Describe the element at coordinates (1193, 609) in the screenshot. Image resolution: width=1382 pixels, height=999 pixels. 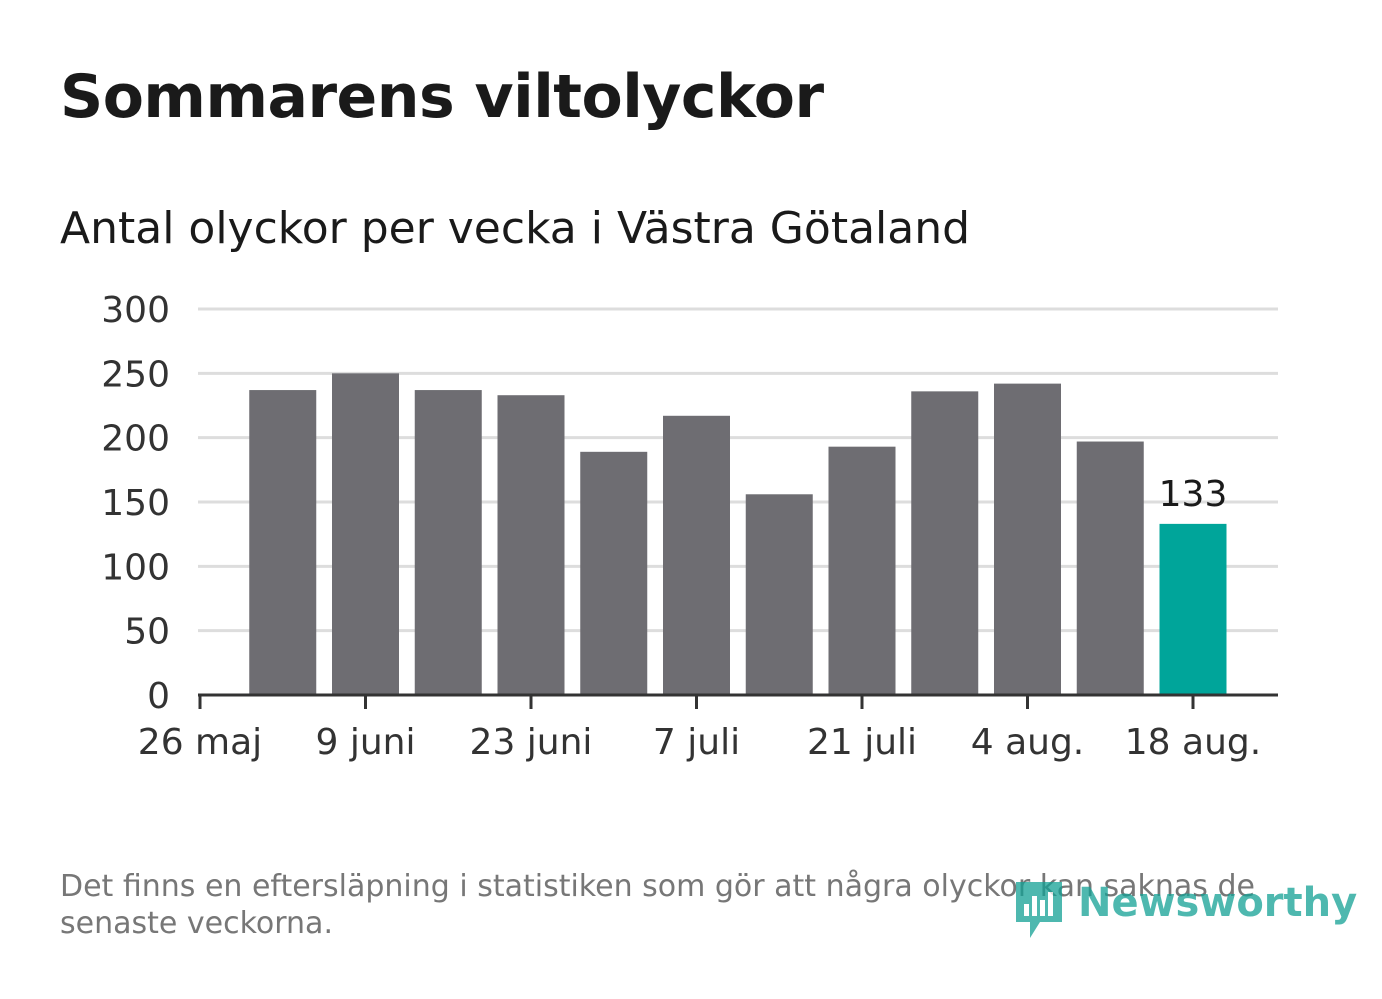
I see `bar-highlight` at that location.